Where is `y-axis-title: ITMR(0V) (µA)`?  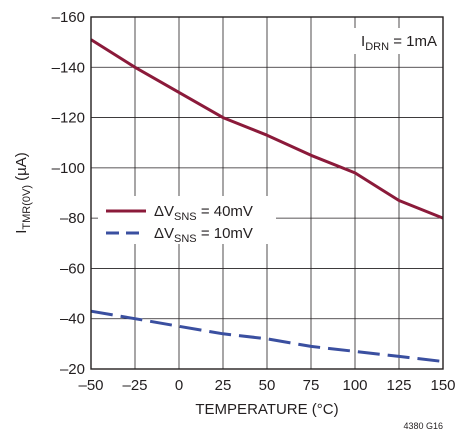
y-axis-title: ITMR(0V) (µA) is located at coordinates (23, 193).